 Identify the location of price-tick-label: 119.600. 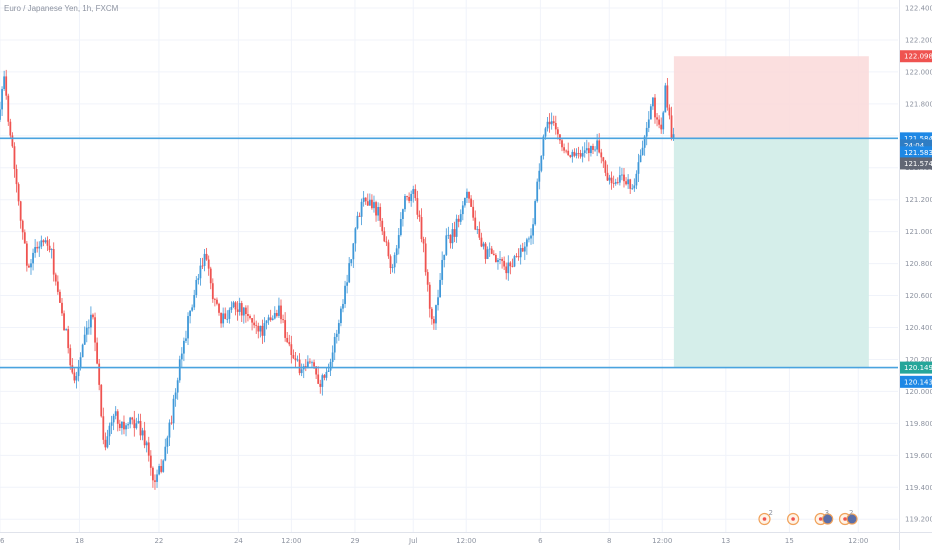
(918, 456).